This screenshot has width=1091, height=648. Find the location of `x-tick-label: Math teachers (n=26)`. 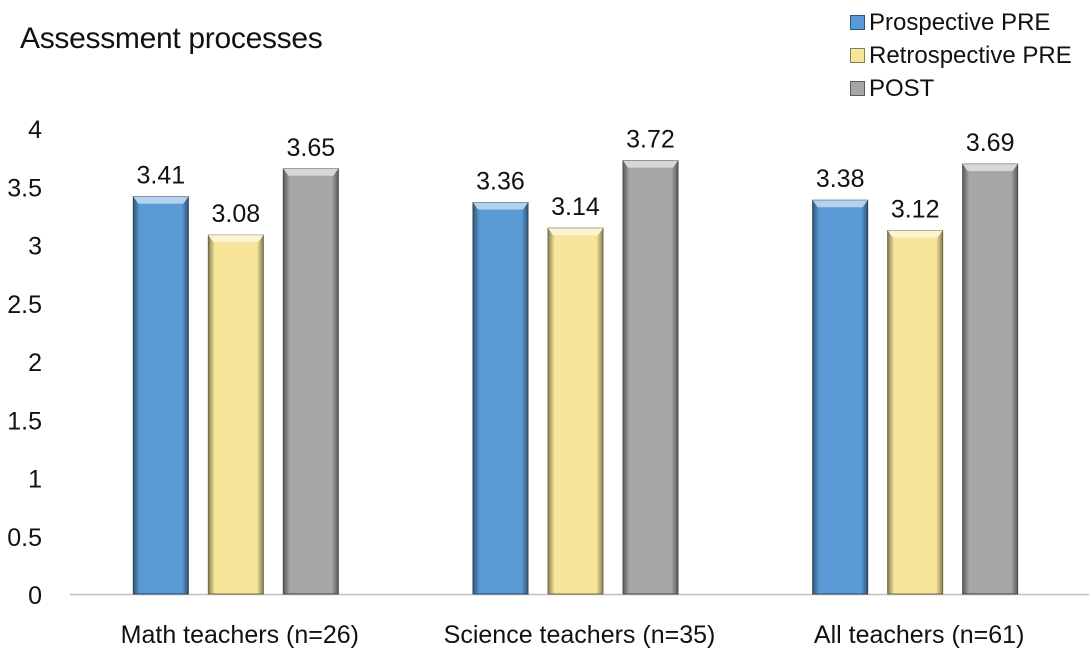

x-tick-label: Math teachers (n=26) is located at coordinates (240, 634).